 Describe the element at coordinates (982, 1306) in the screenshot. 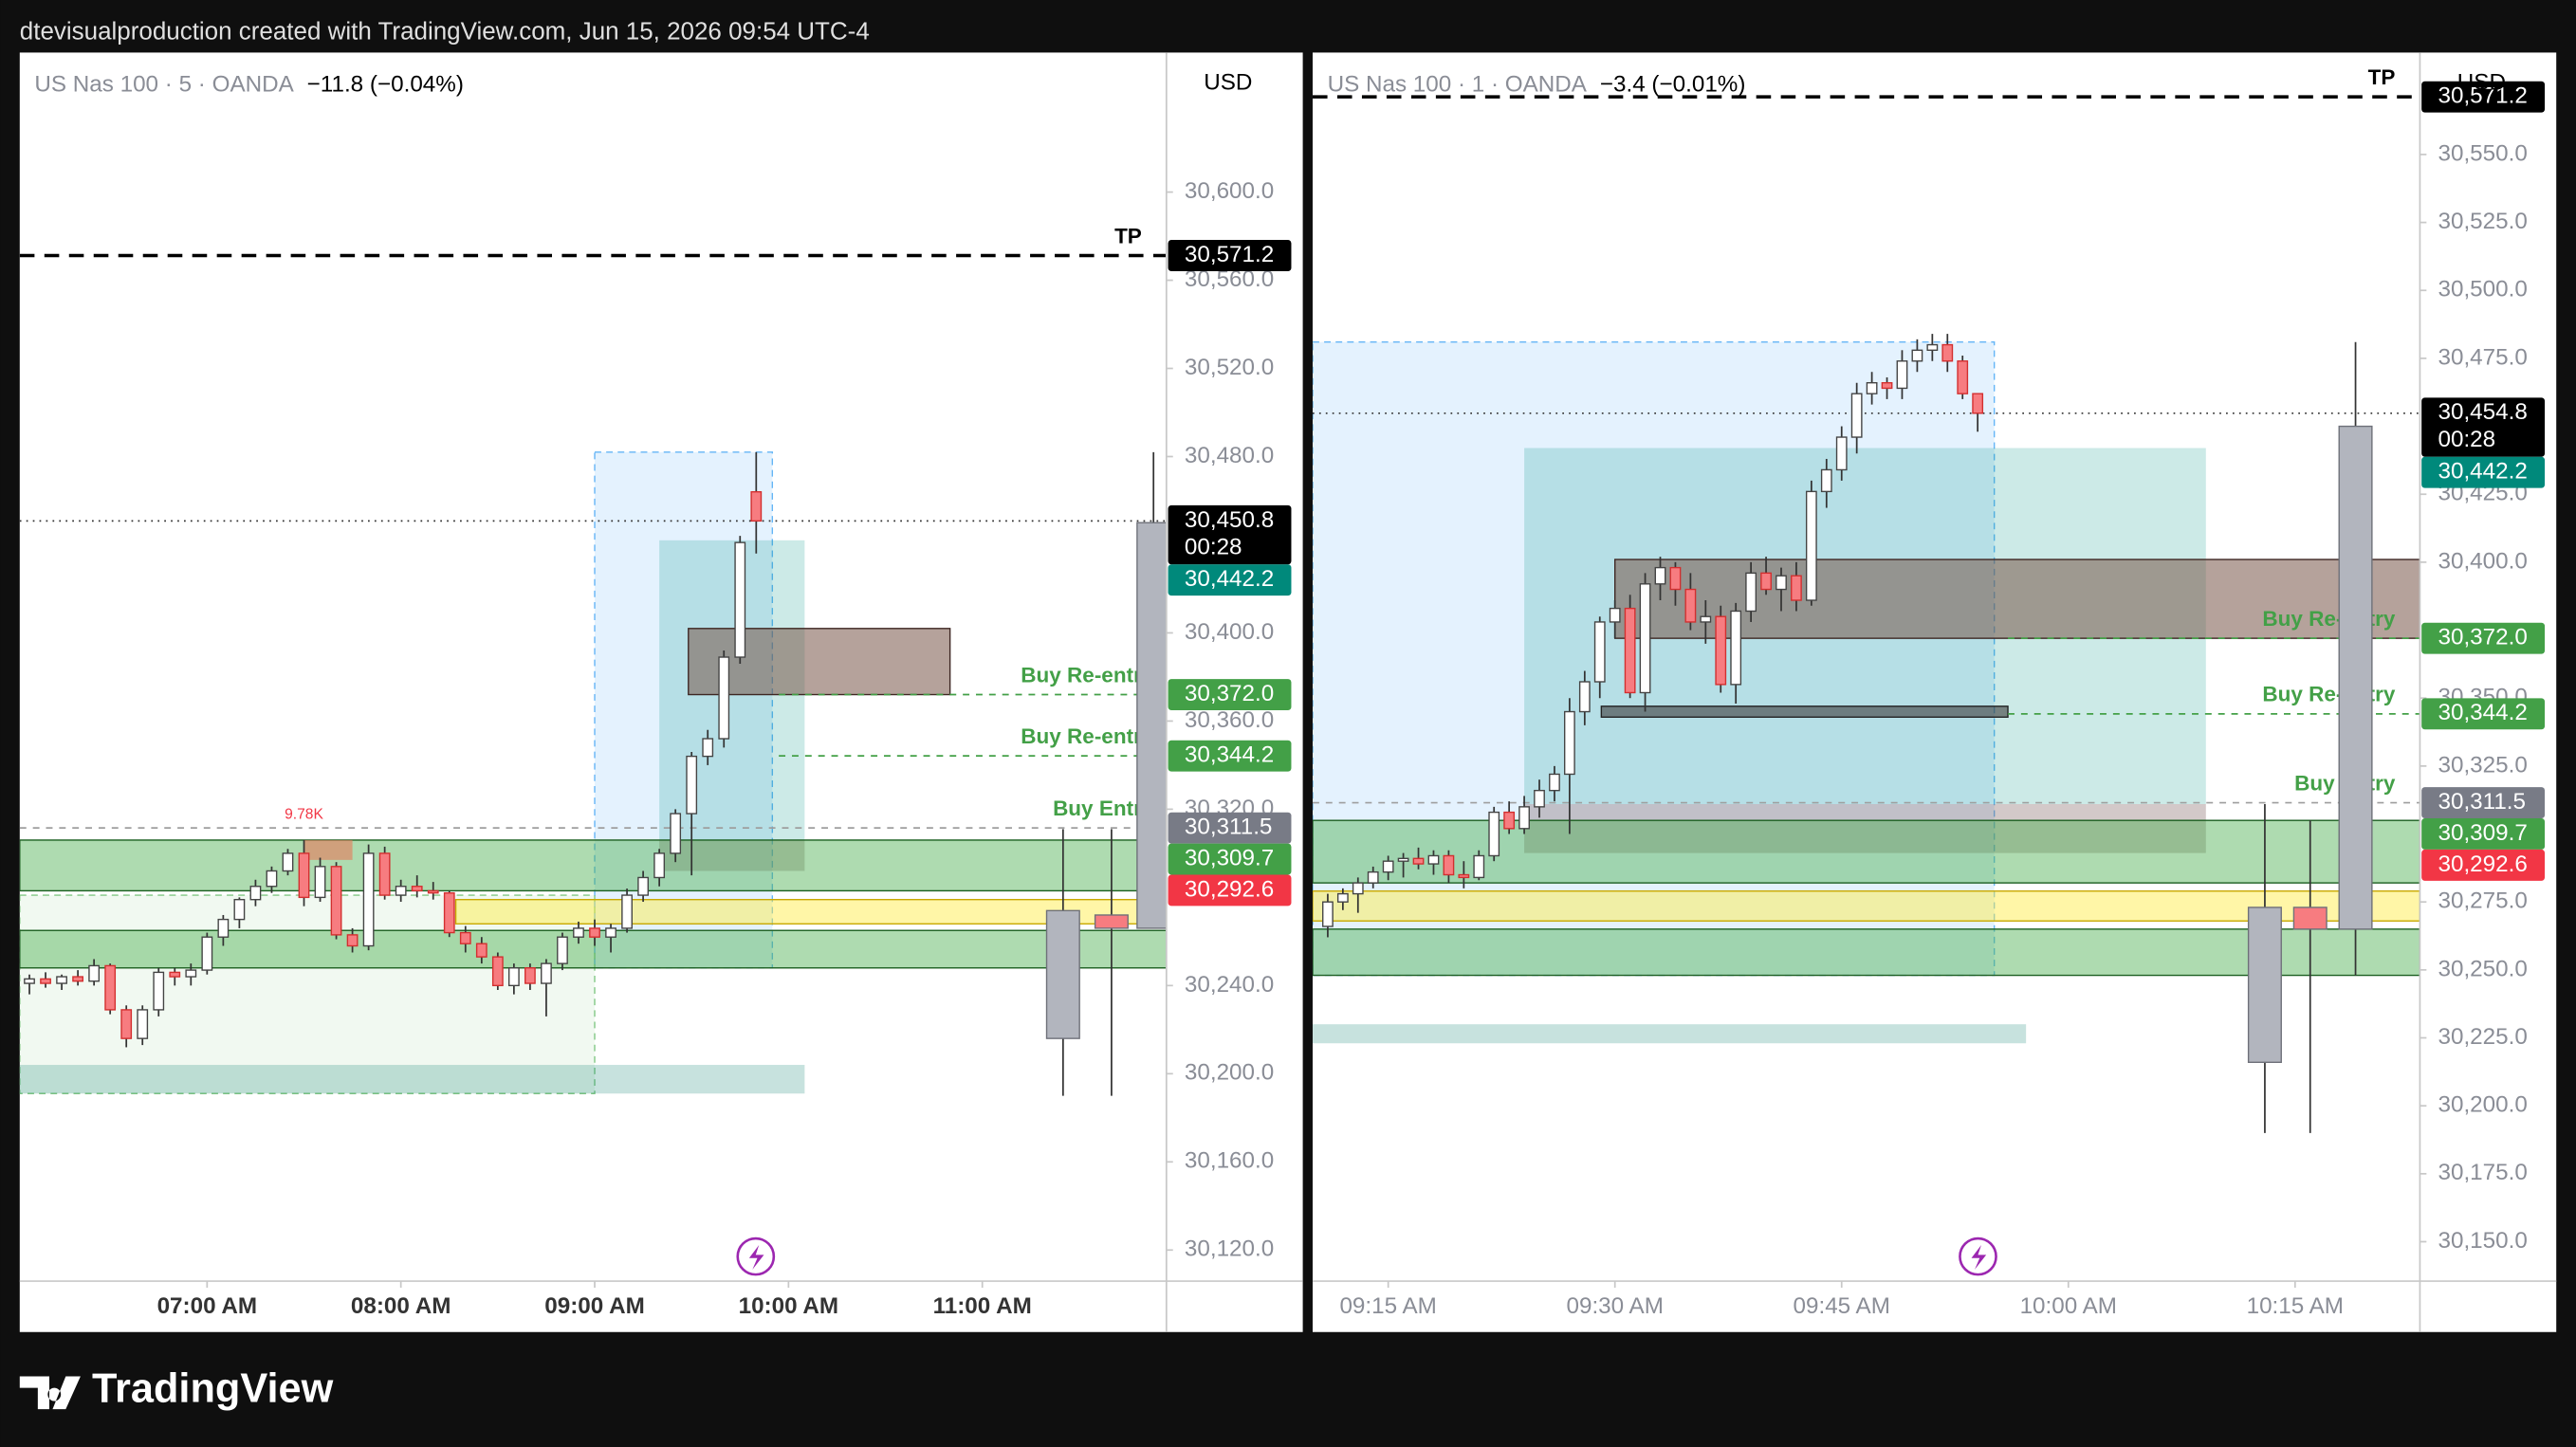

I see `x-tick-label: 11:00 AM` at that location.